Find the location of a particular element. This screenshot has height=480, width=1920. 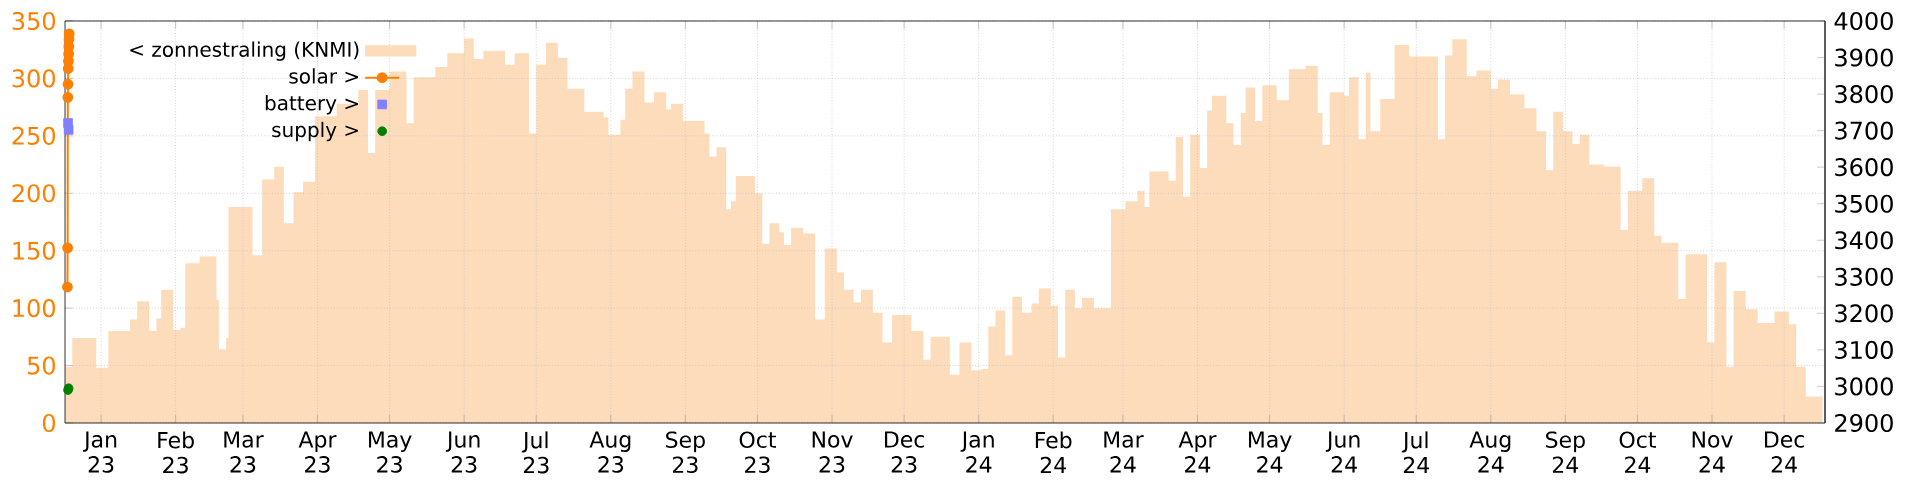

y2-tick-label: 3800 is located at coordinates (1864, 94).